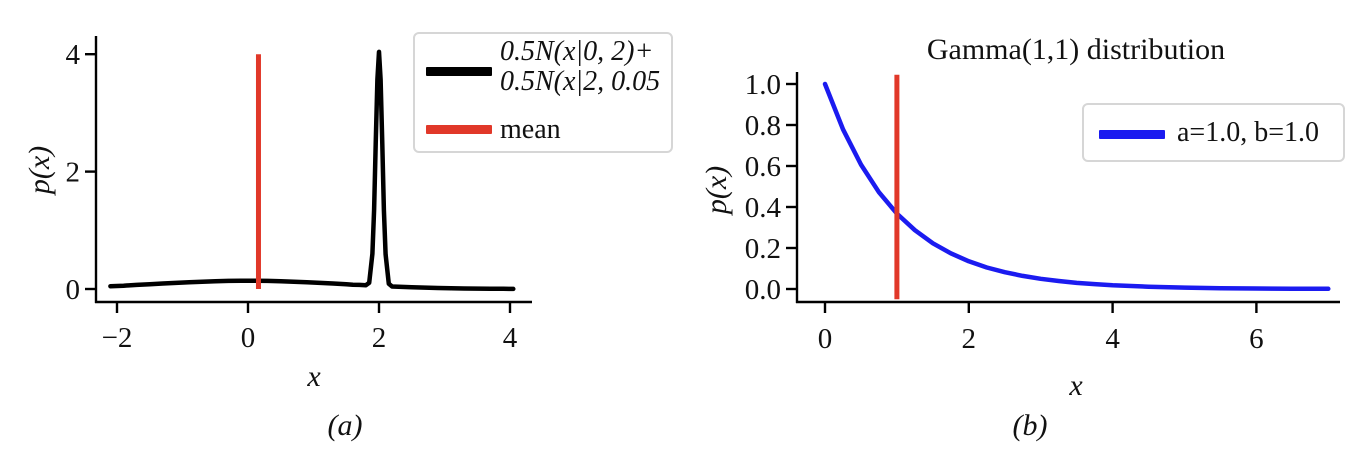  Describe the element at coordinates (716, 190) in the screenshot. I see `ylabel-b: p(x)` at that location.